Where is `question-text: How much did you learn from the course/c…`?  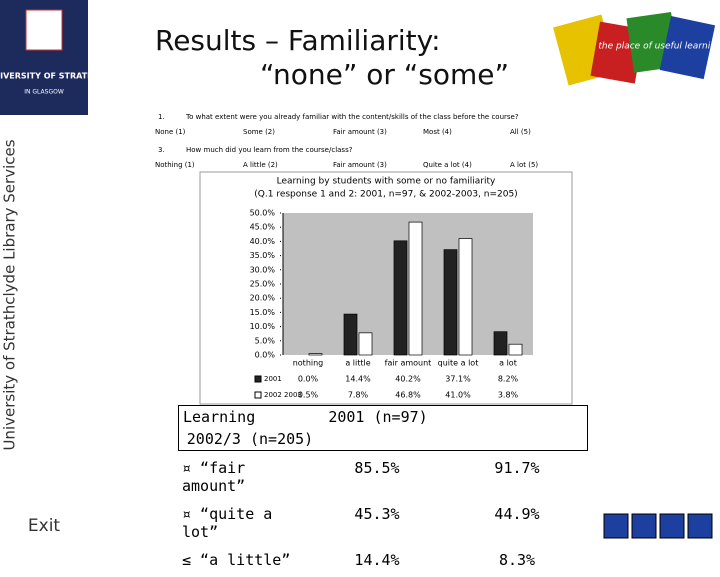
question-text: How much did you learn from the course/c… is located at coordinates (269, 150).